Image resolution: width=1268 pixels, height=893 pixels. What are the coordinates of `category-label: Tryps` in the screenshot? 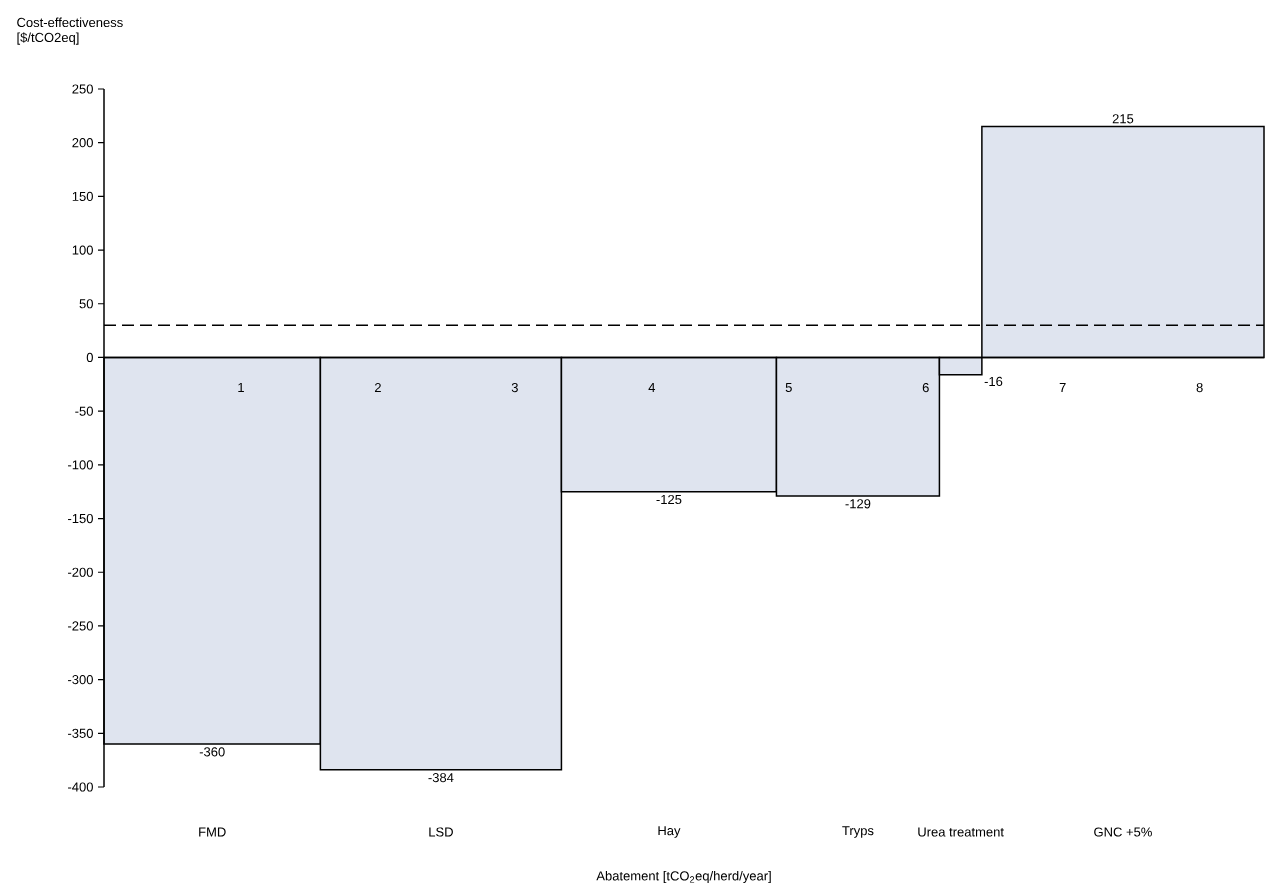 It's located at (858, 832).